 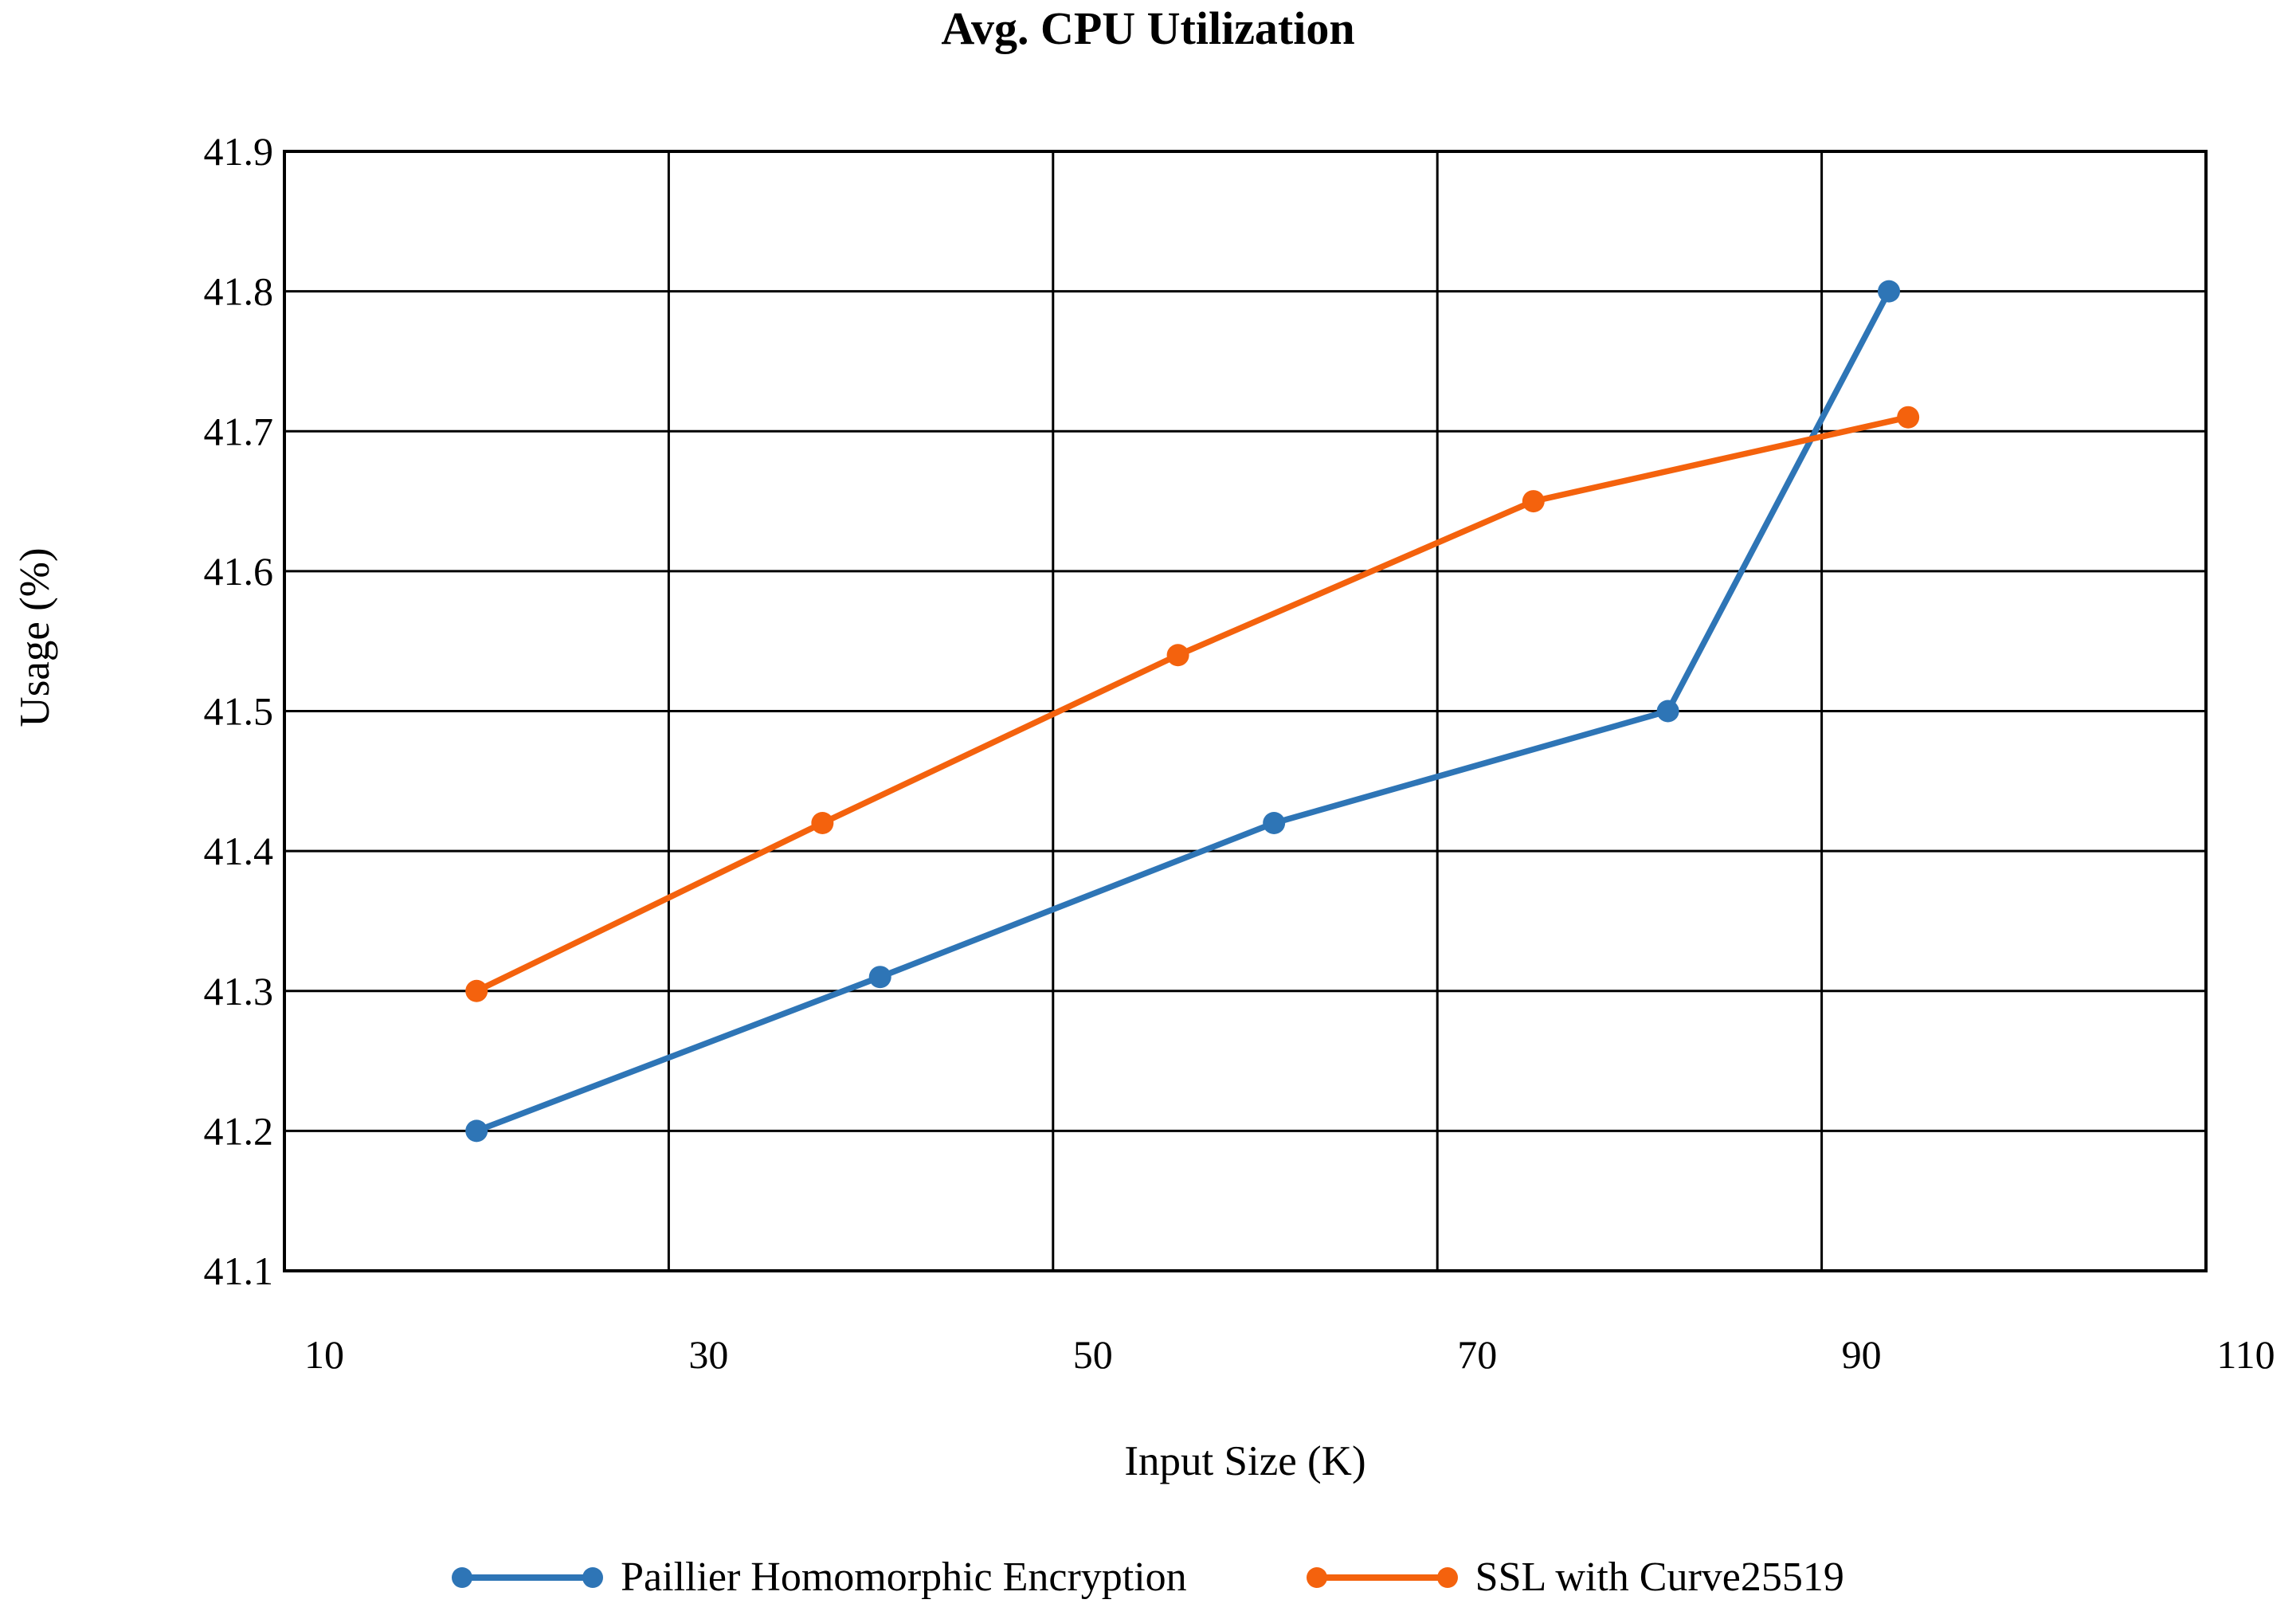 I want to click on x-tick-label: 110, so click(x=2245, y=1354).